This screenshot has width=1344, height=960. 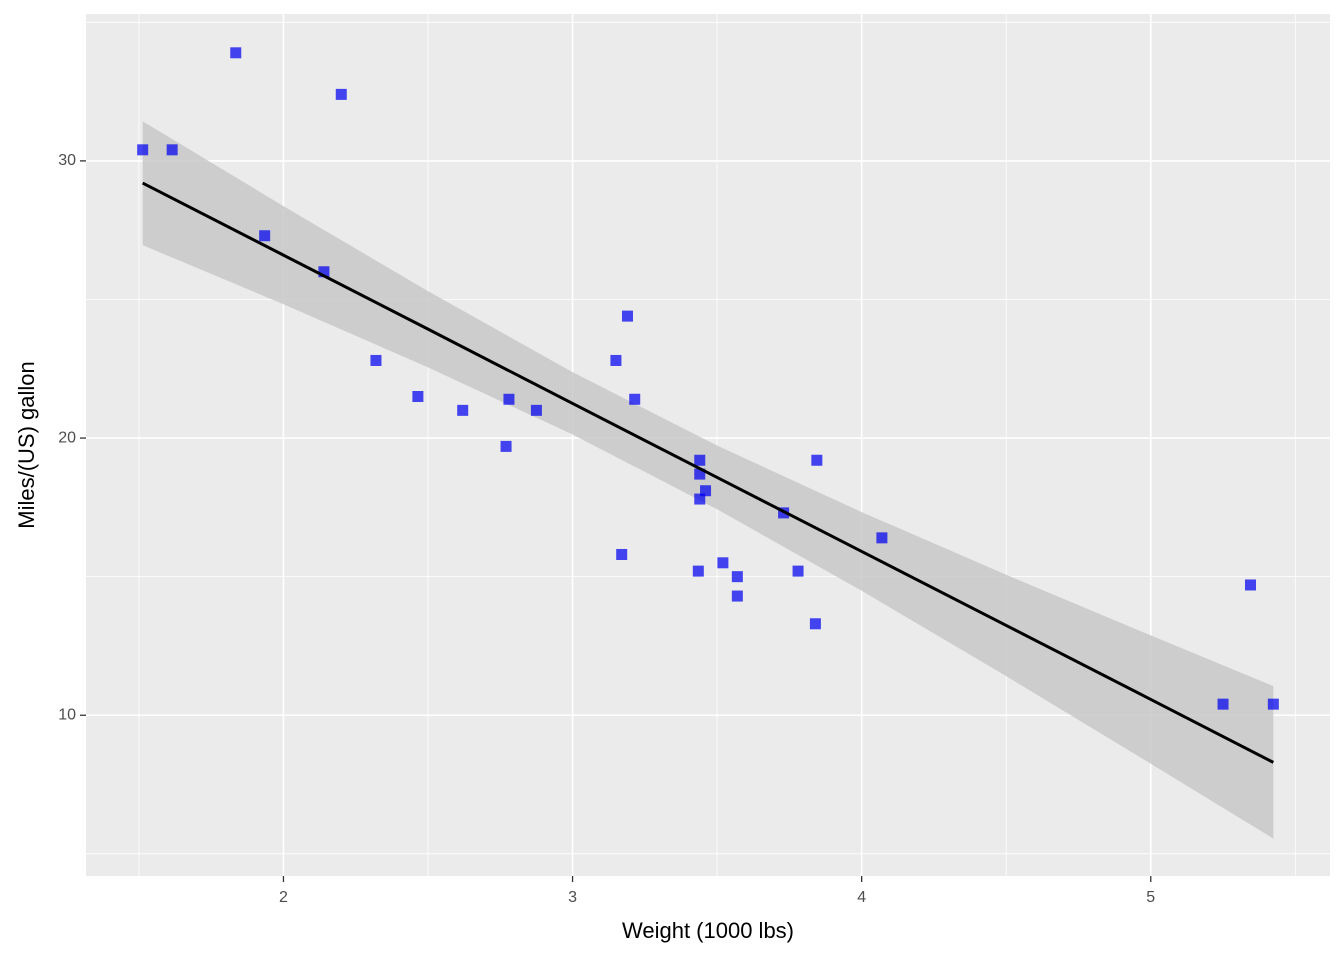 What do you see at coordinates (572, 897) in the screenshot?
I see `x-tick-label: 3` at bounding box center [572, 897].